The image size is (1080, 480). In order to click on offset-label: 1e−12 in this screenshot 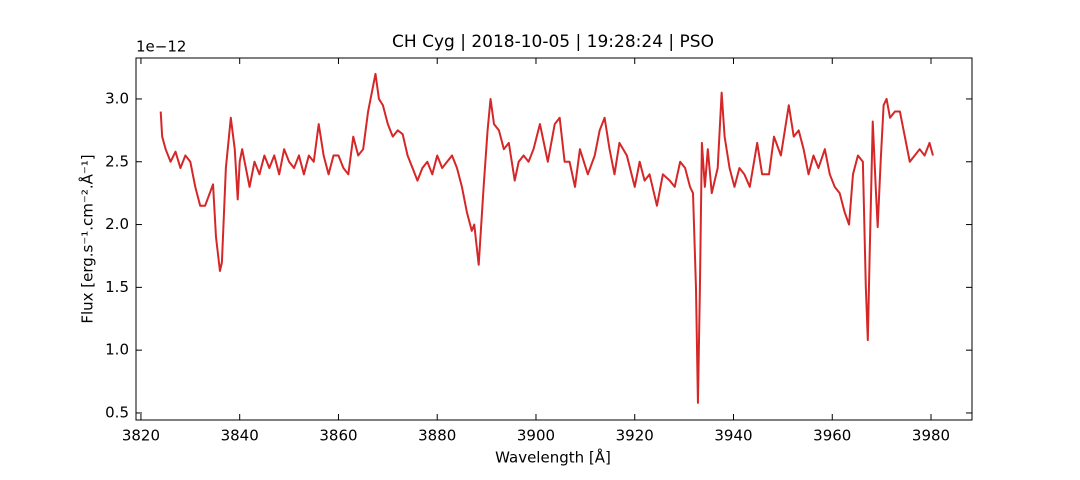, I will do `click(161, 47)`.